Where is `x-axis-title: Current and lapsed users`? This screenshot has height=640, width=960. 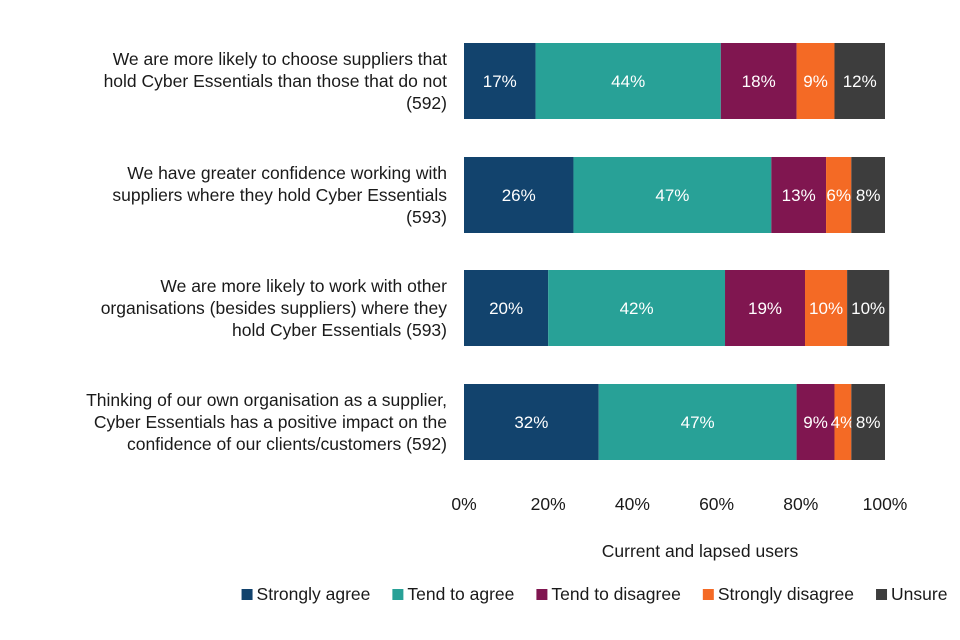 x-axis-title: Current and lapsed users is located at coordinates (700, 551).